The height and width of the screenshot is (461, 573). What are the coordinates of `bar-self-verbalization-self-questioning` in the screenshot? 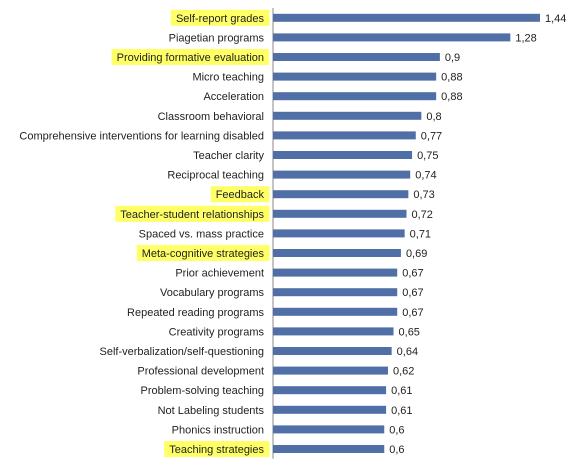 It's located at (332, 351).